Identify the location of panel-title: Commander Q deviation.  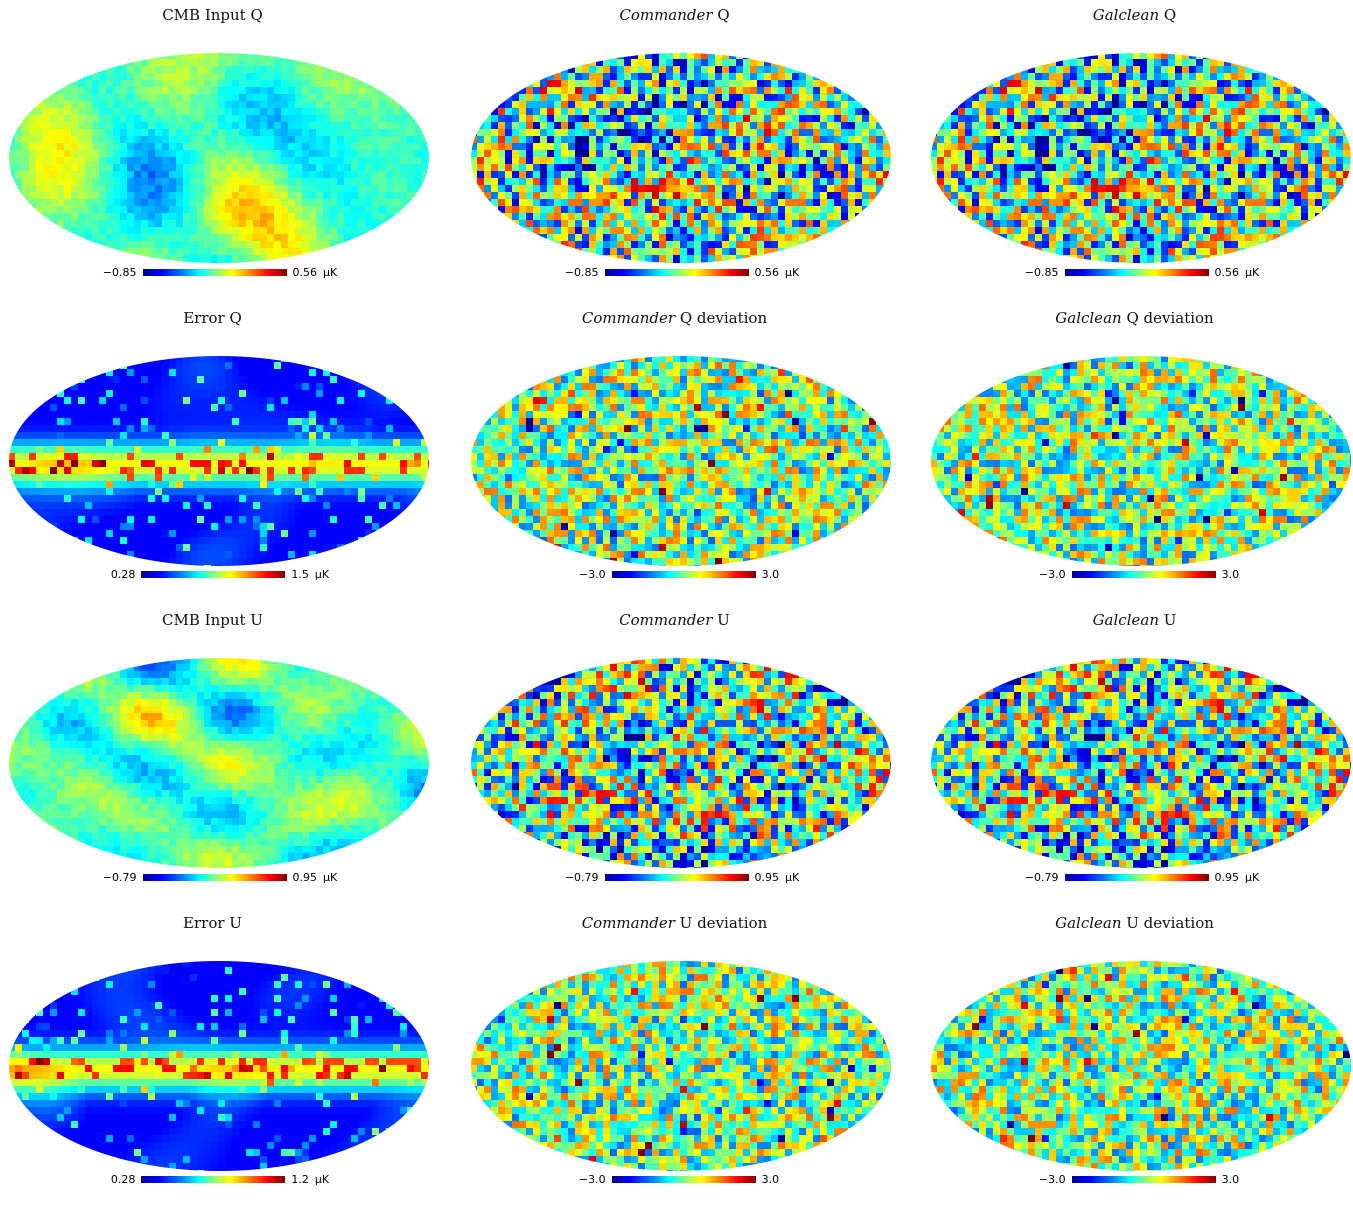
(674, 318).